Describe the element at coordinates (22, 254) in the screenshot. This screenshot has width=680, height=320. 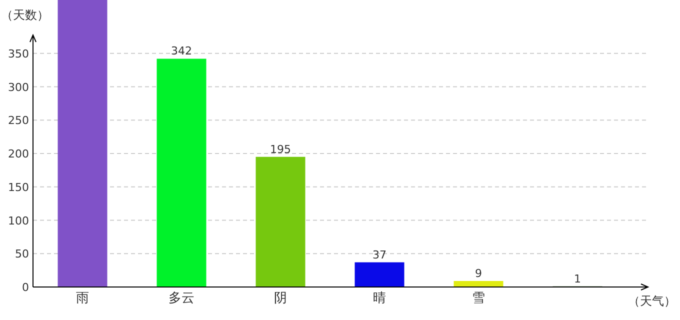
I see `y-tick-label: 50` at that location.